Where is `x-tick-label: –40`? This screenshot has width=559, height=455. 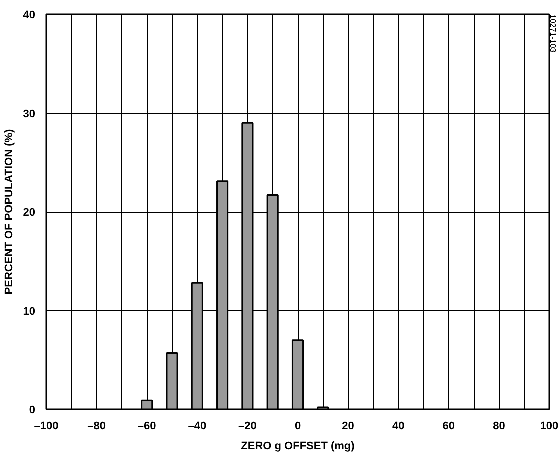
x-tick-label: –40 is located at coordinates (197, 426).